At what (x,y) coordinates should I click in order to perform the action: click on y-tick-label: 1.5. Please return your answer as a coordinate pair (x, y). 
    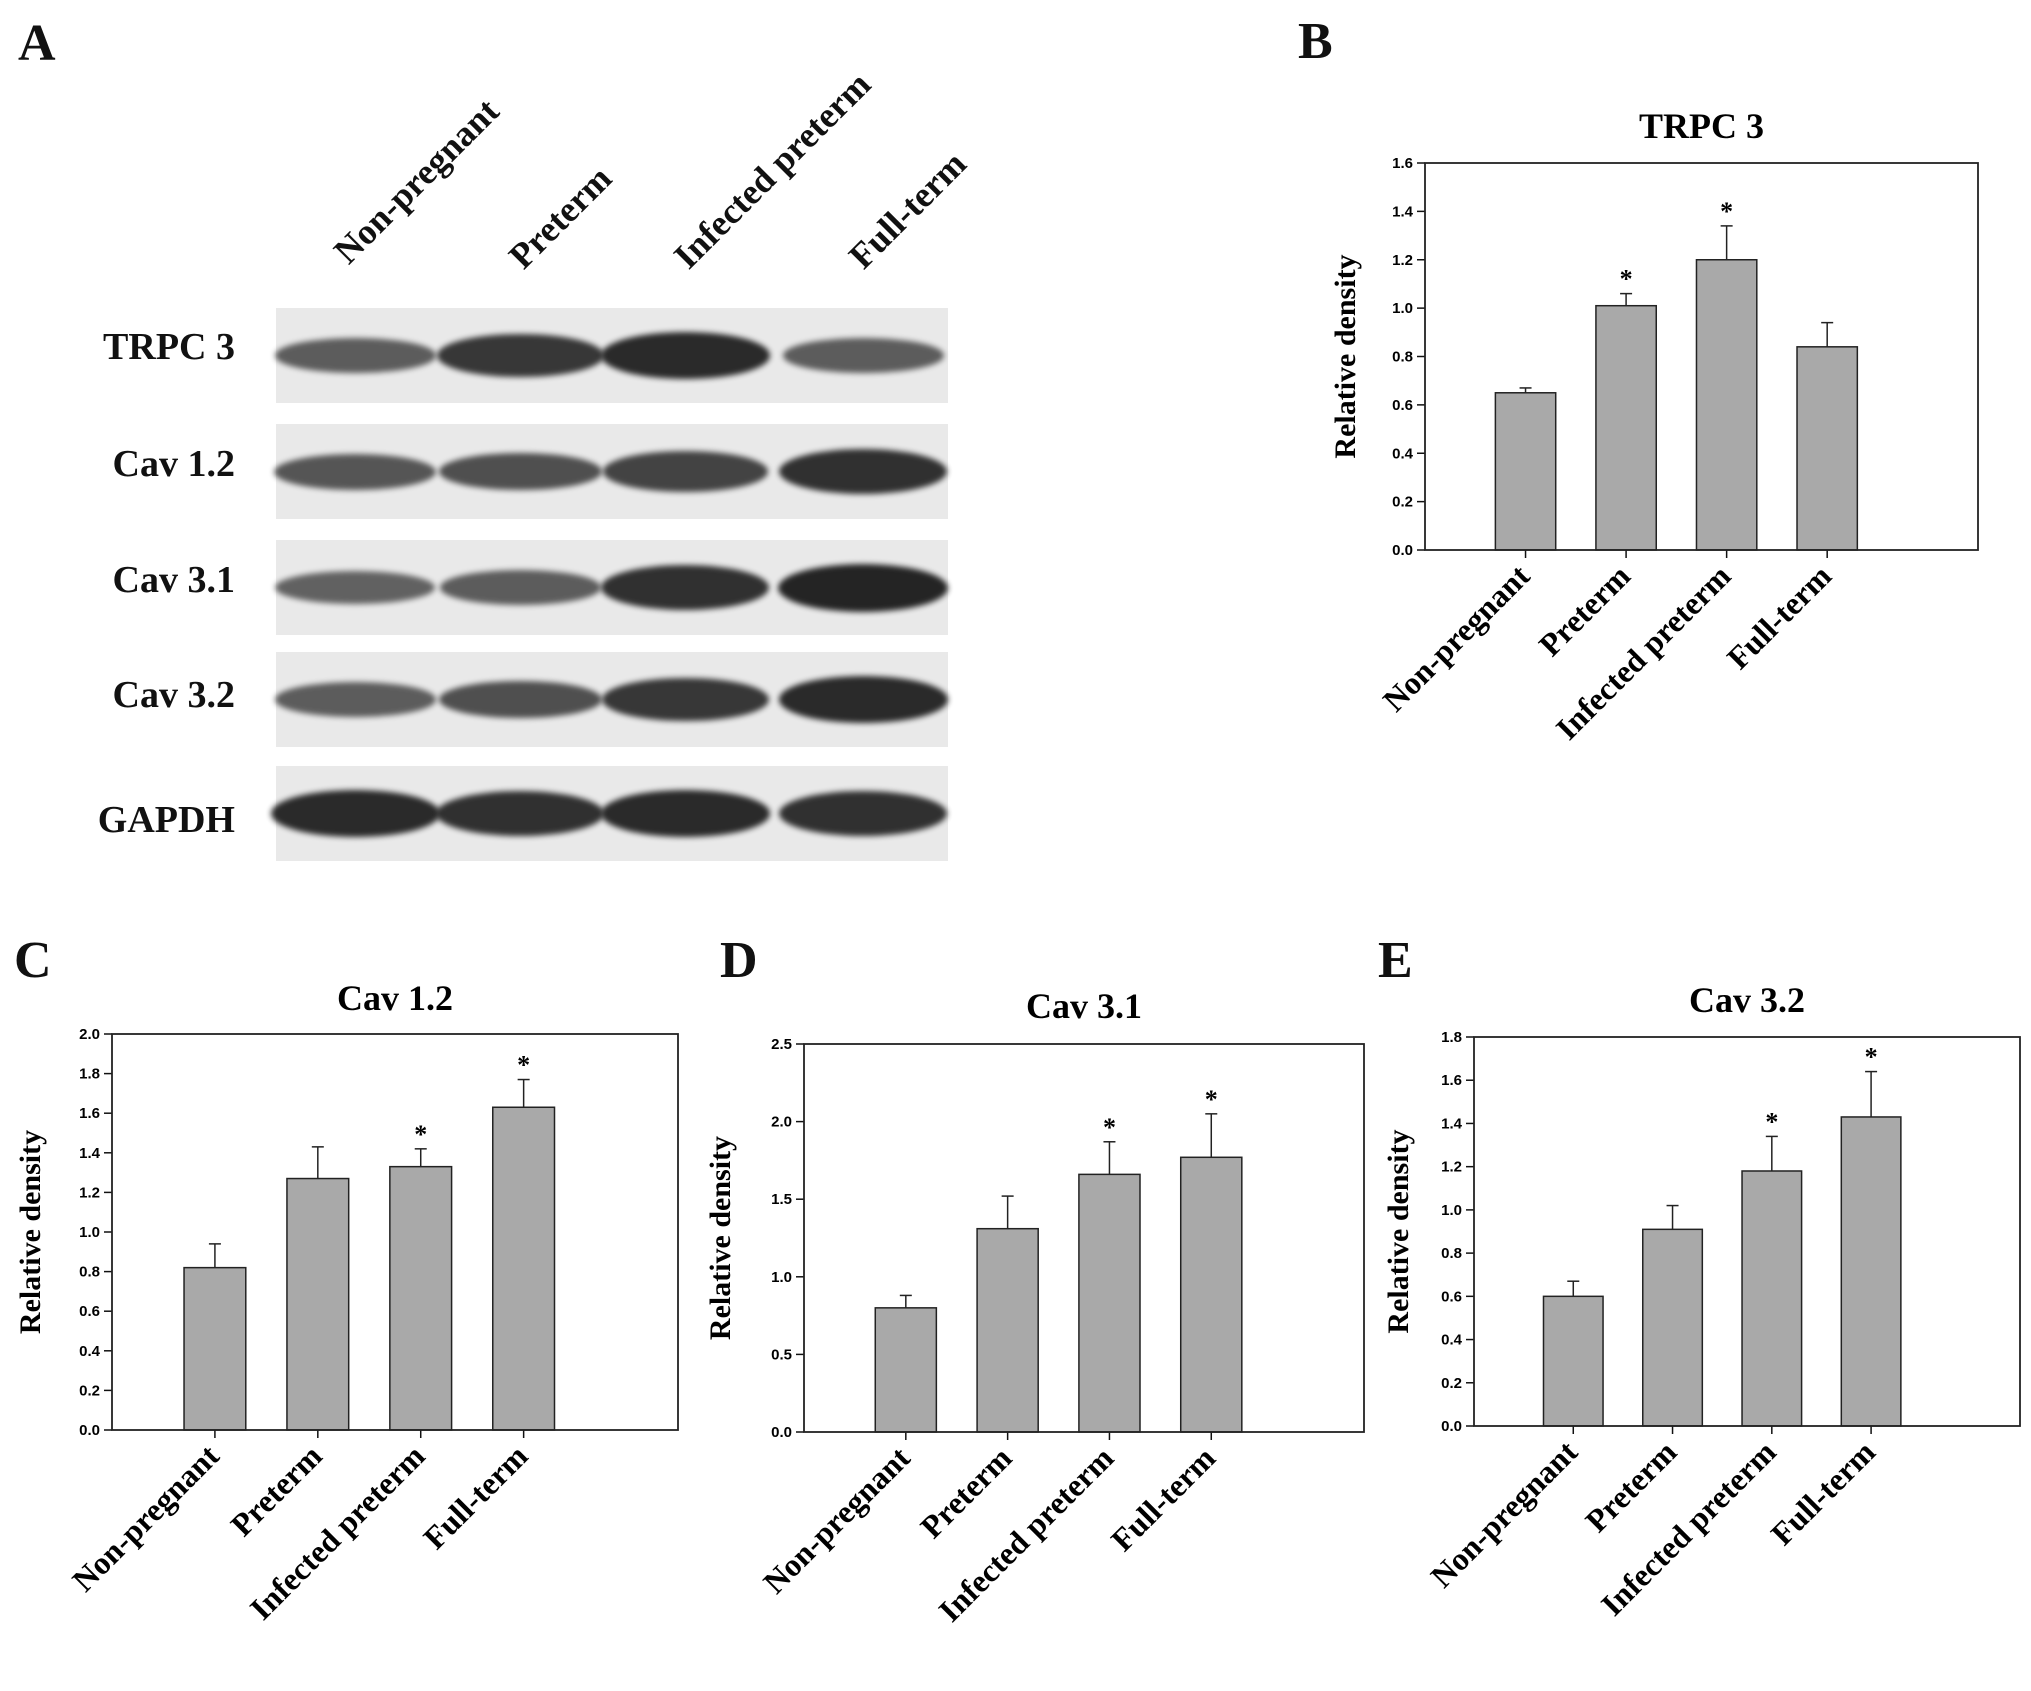
    Looking at the image, I should click on (781, 1199).